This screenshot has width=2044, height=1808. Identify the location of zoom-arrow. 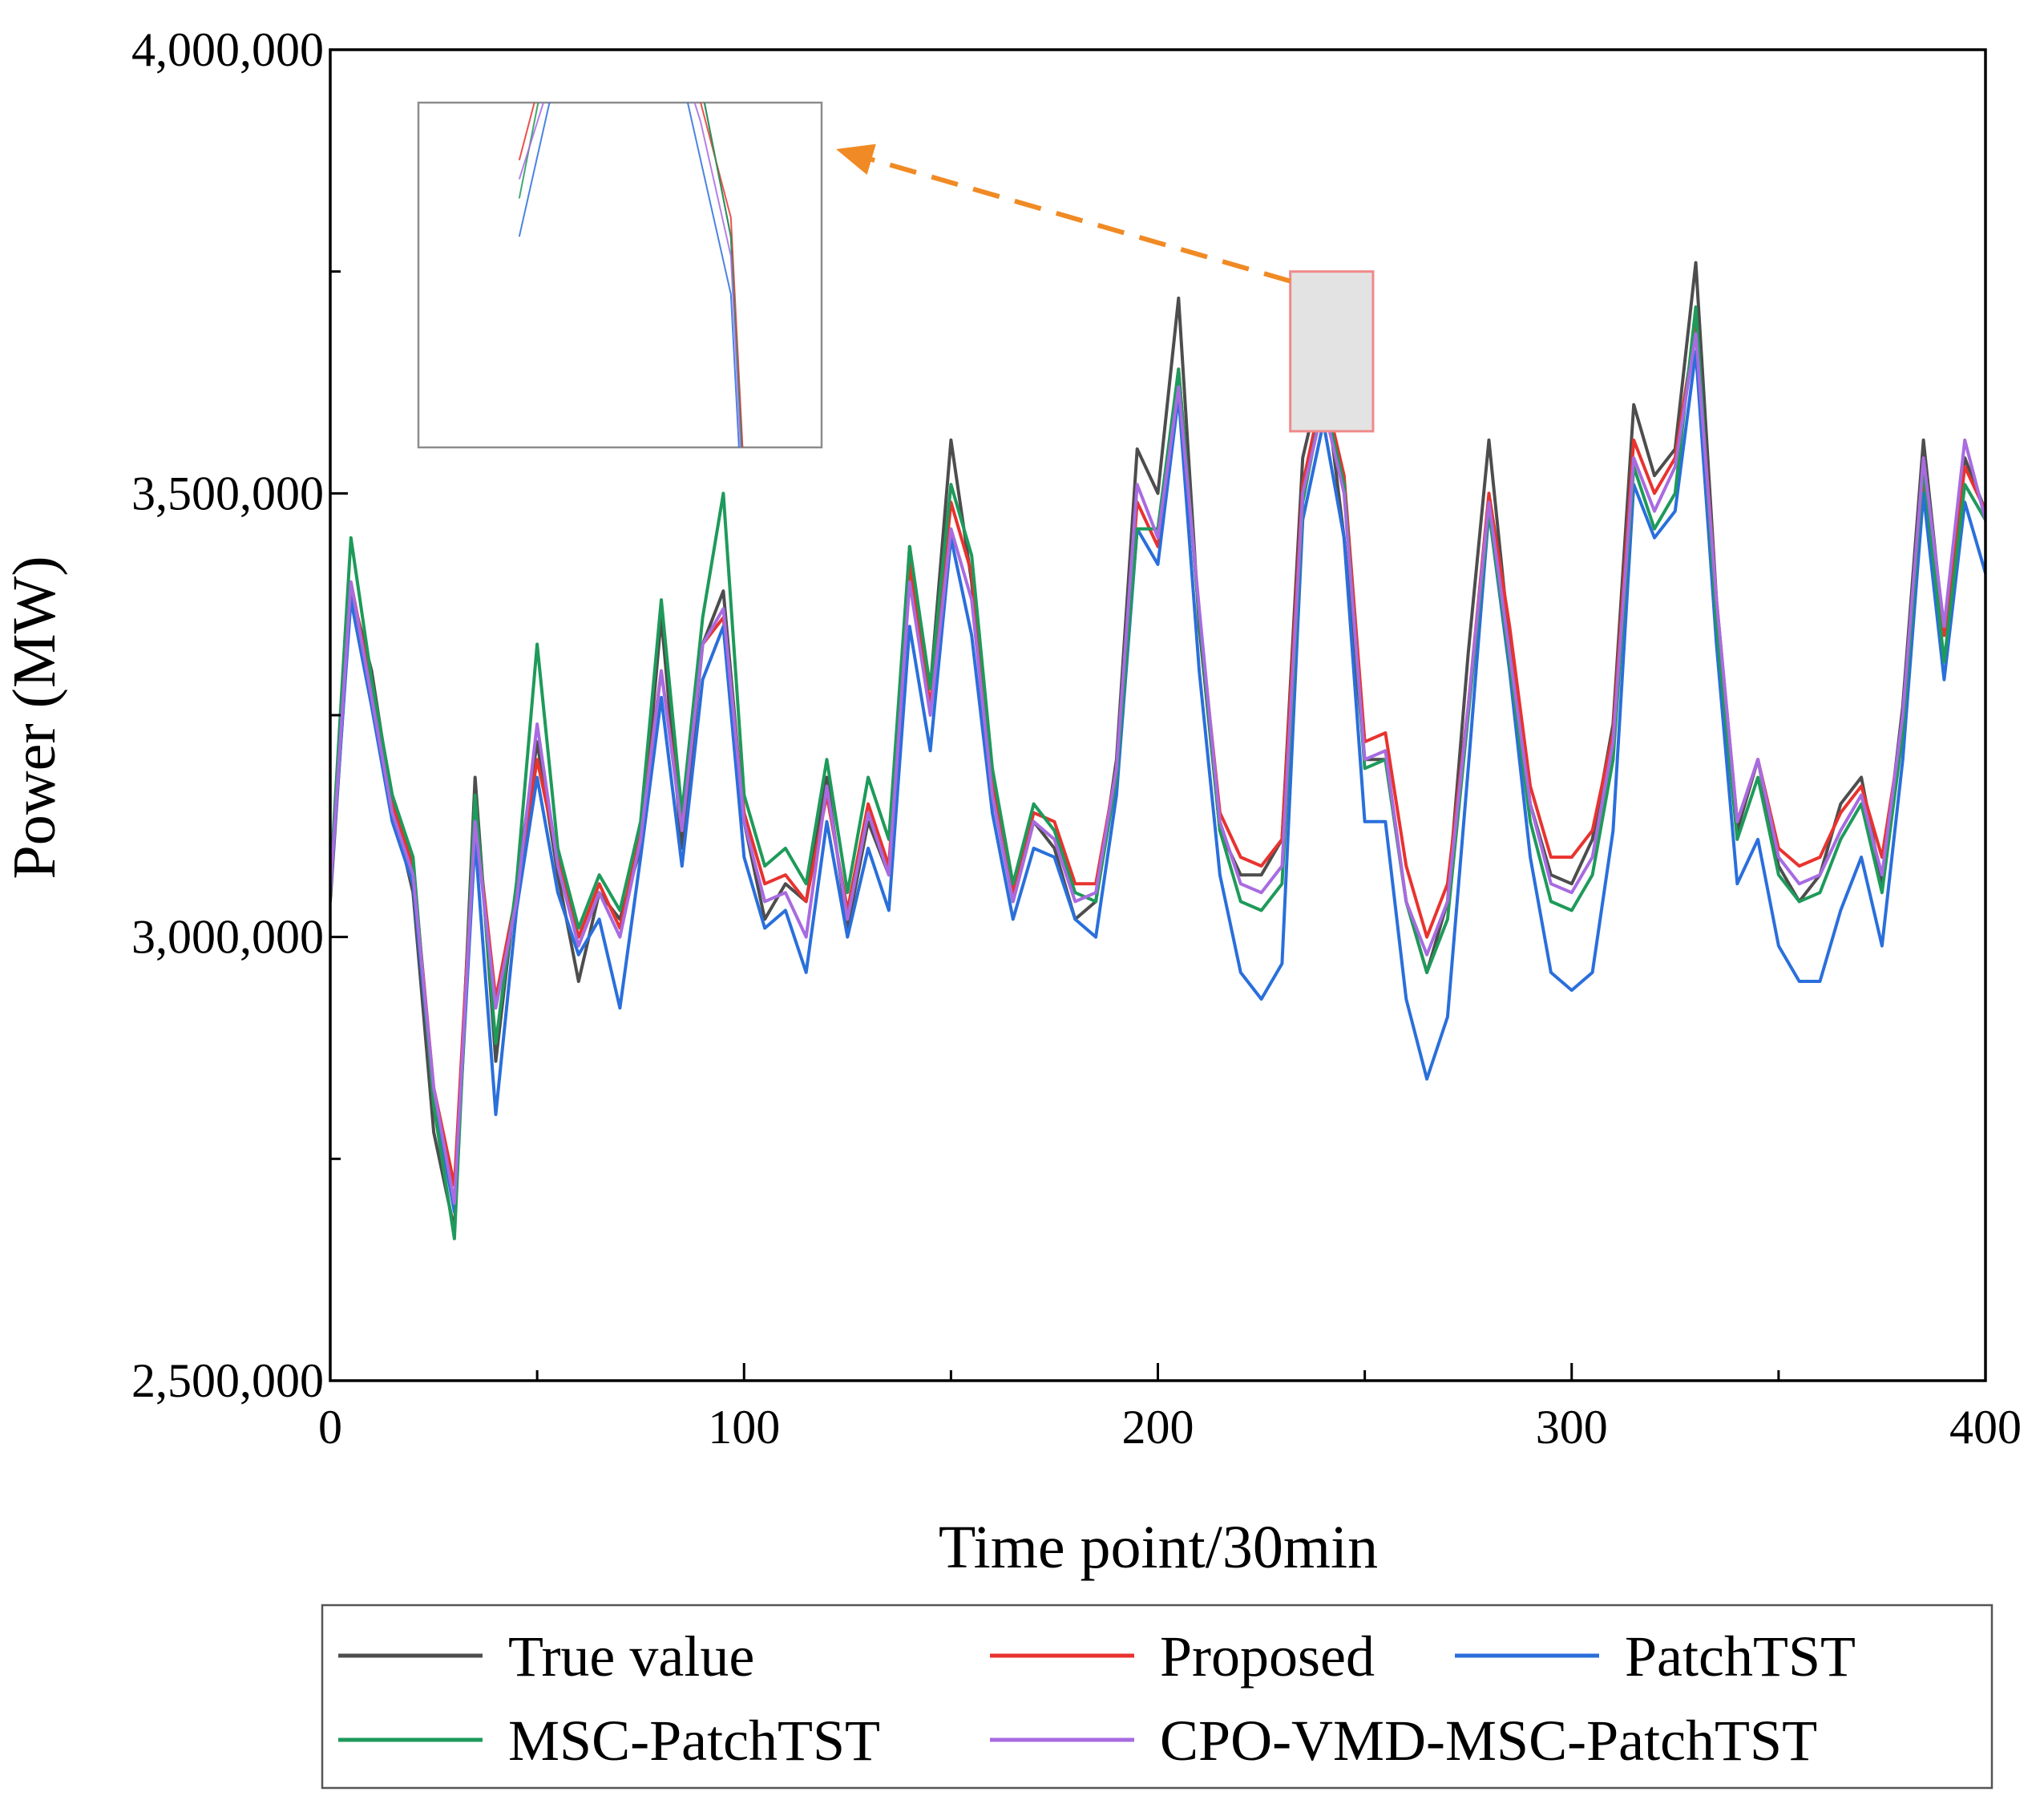
(1063, 214).